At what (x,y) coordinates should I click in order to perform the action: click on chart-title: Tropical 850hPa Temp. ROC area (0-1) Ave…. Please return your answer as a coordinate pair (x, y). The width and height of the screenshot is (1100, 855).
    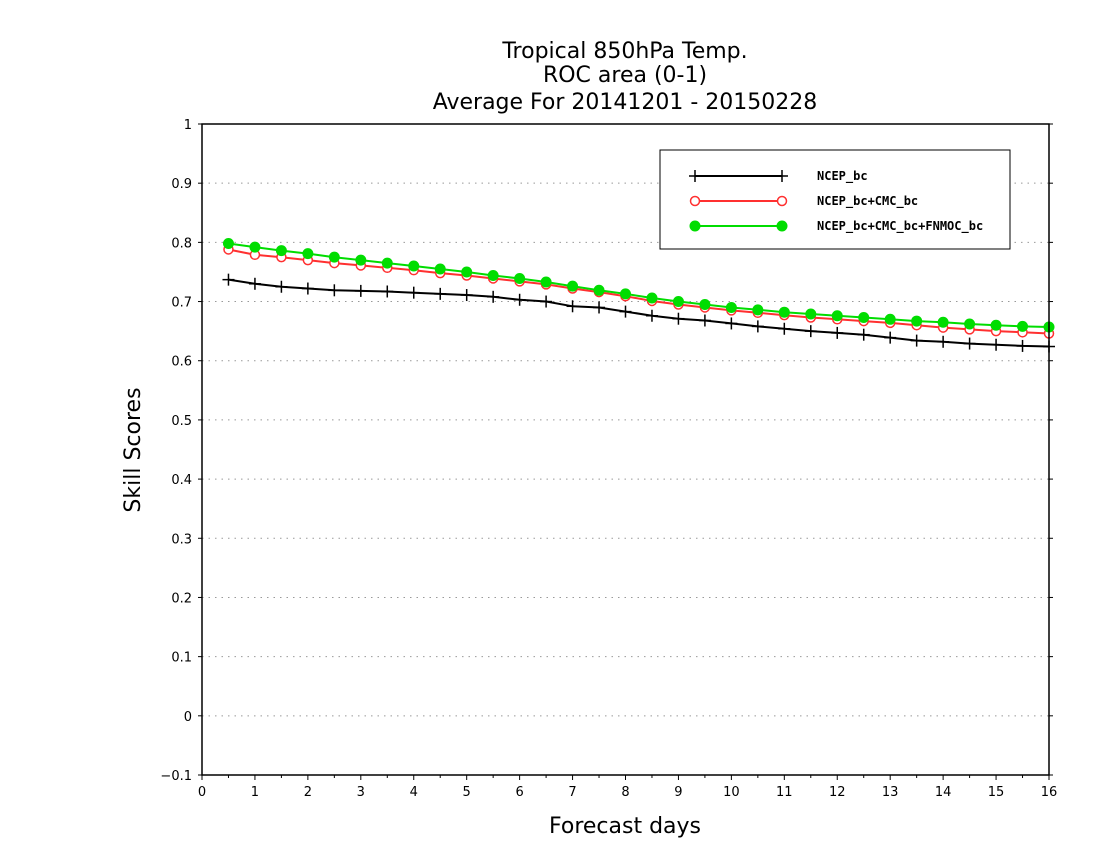
    Looking at the image, I should click on (625, 77).